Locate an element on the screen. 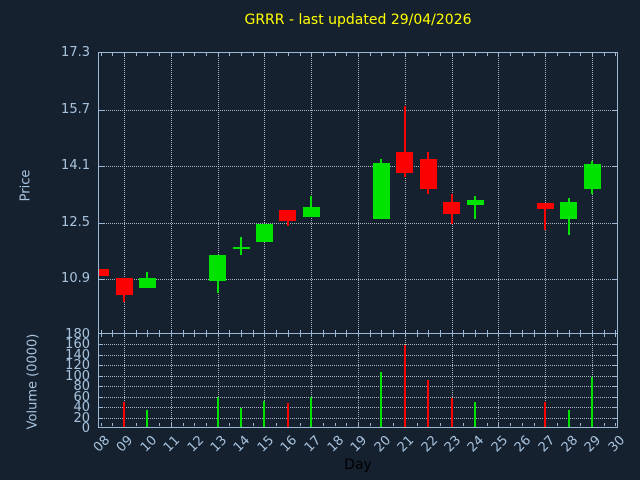 This screenshot has width=640, height=480. price-tick-label: 10.9 is located at coordinates (75, 279).